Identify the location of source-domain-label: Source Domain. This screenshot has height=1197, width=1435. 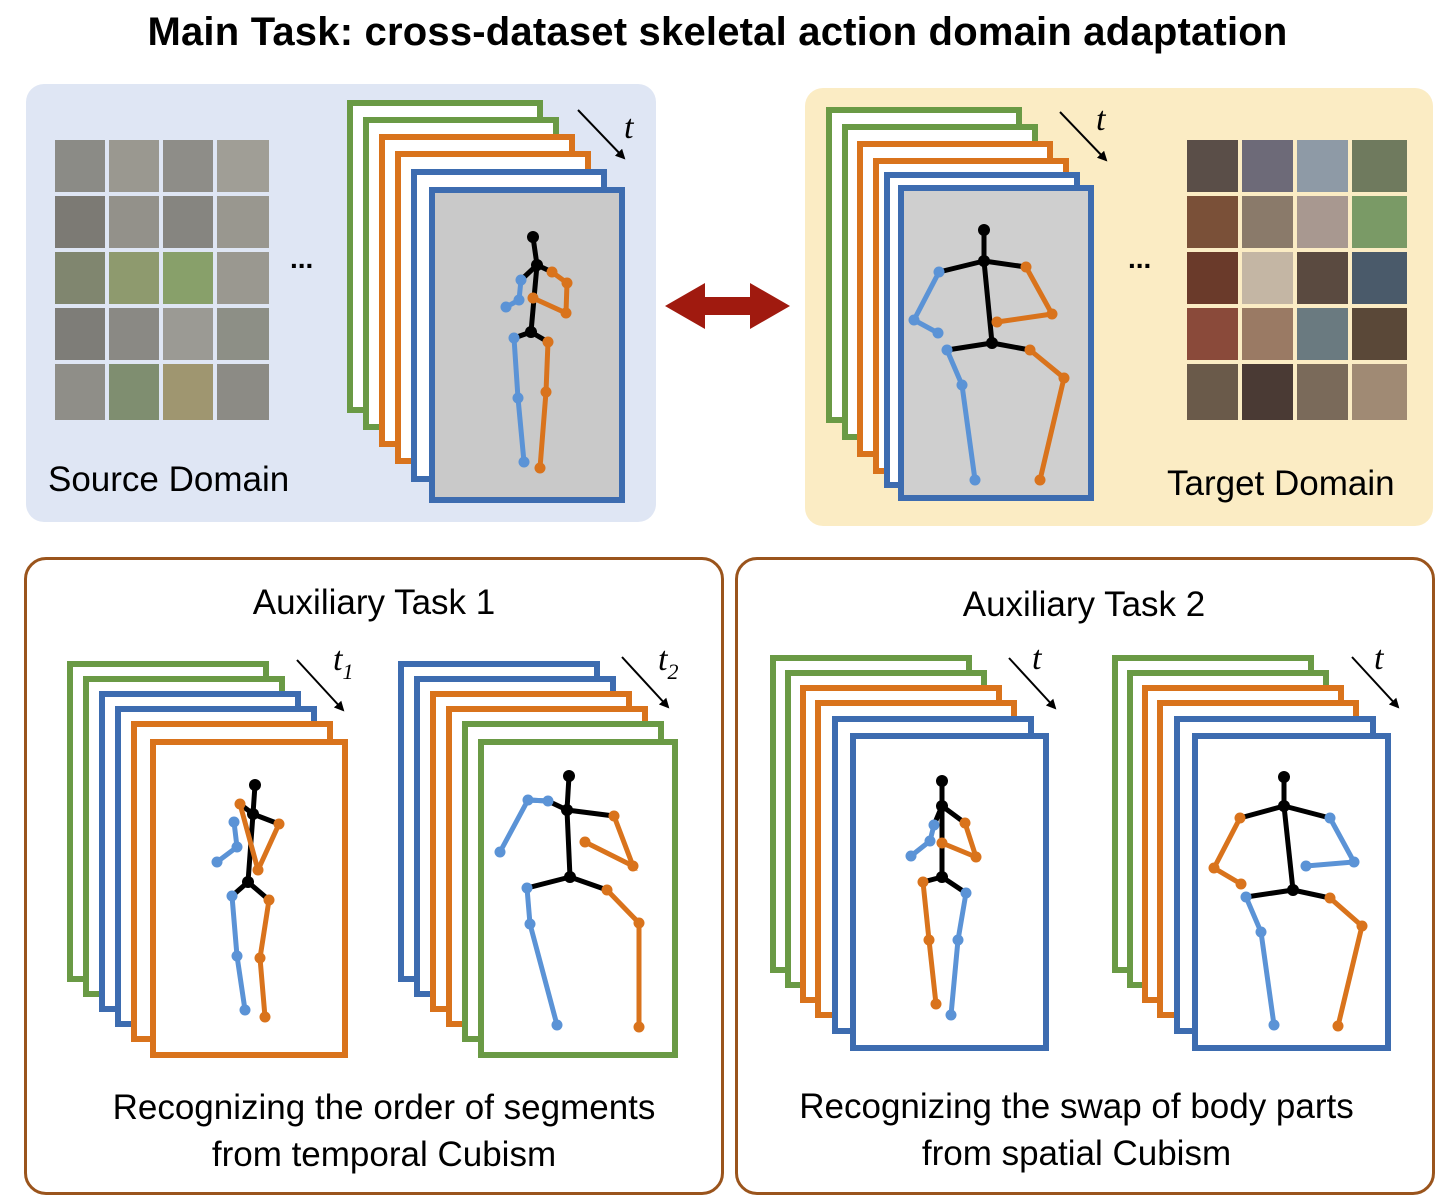
(169, 479).